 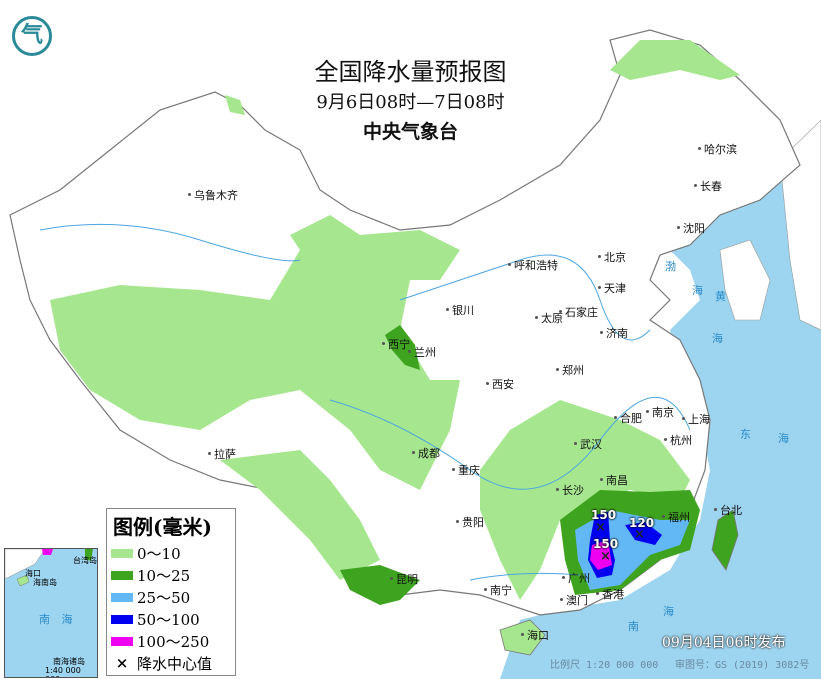 I want to click on legend-item: 50～100, so click(x=171, y=619).